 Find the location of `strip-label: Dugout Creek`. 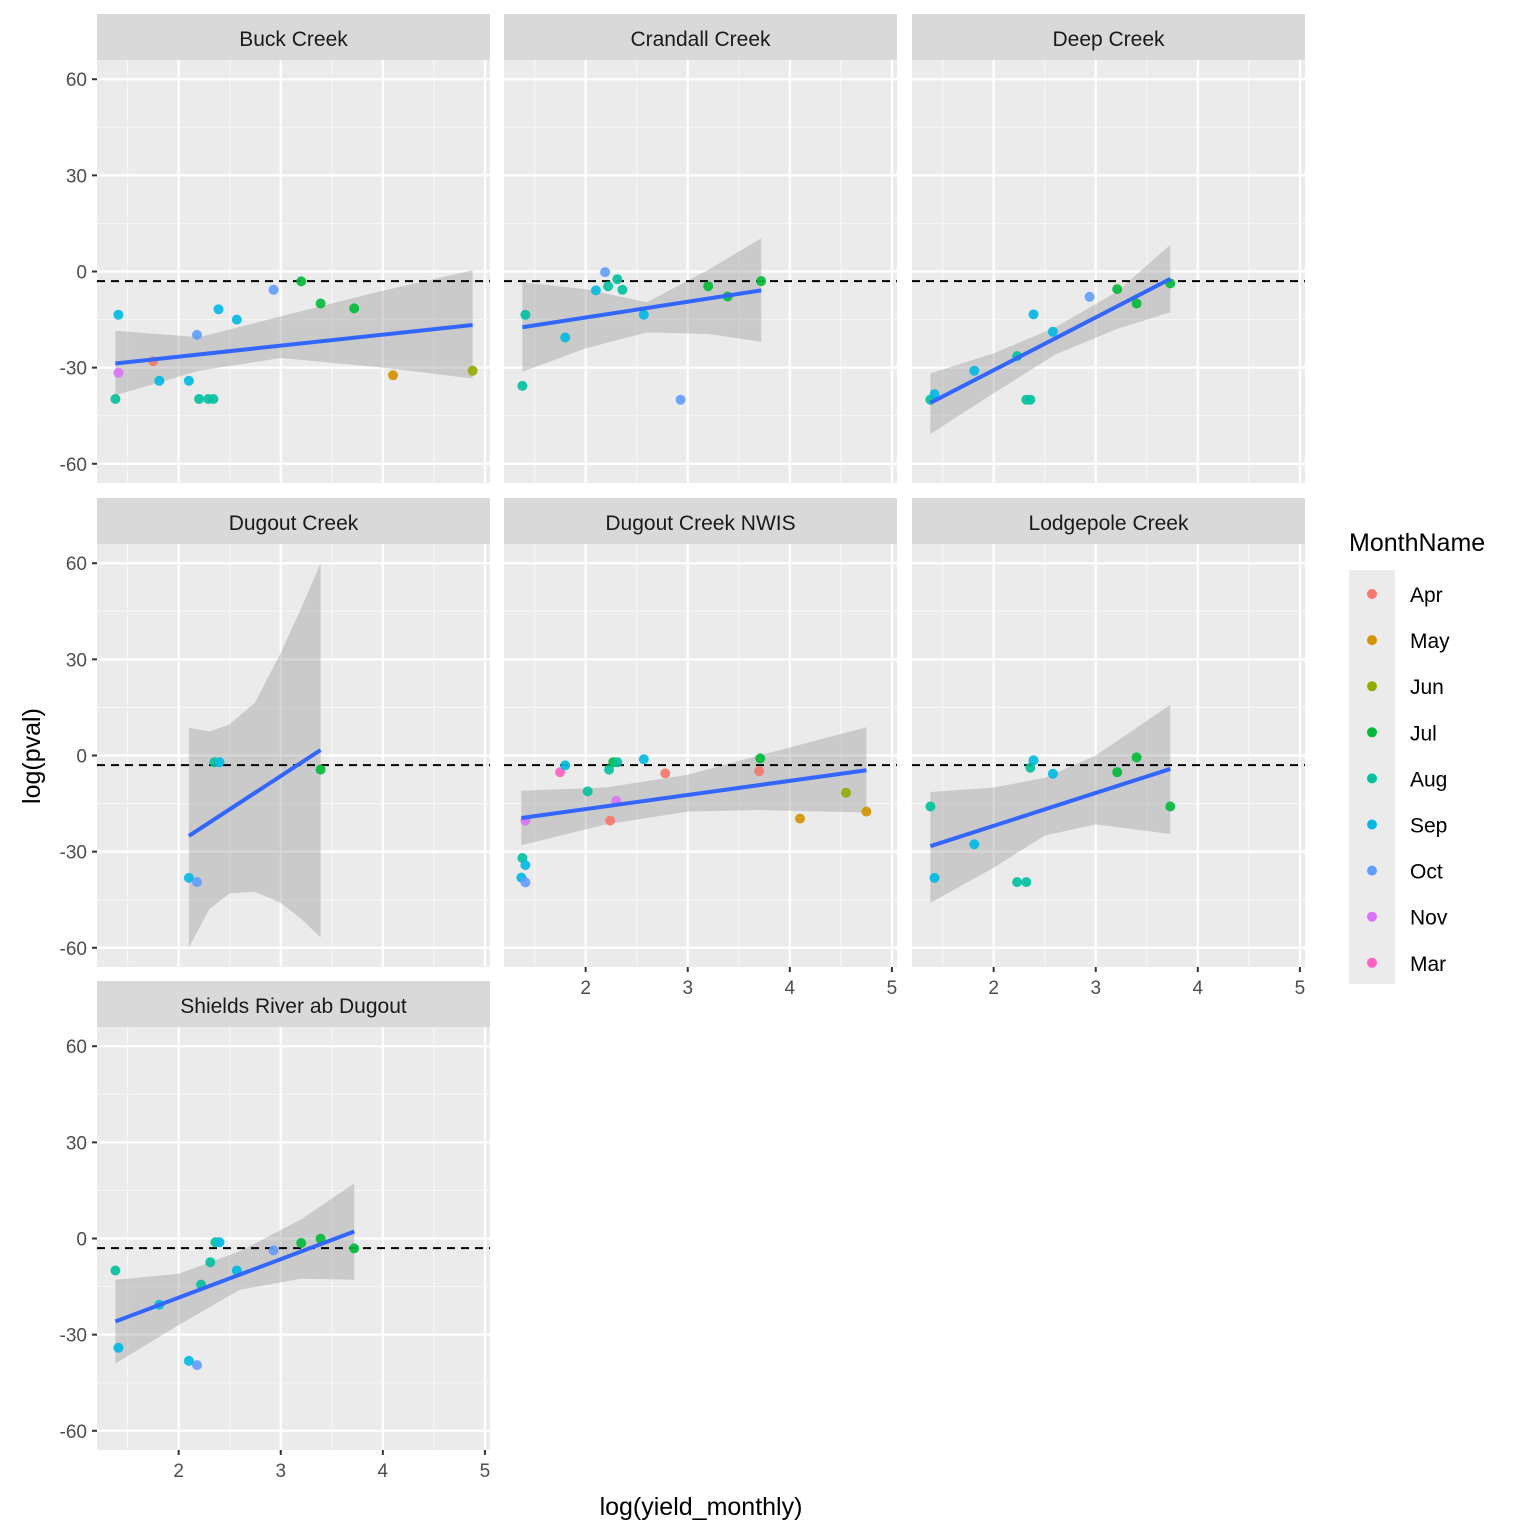

strip-label: Dugout Creek is located at coordinates (294, 523).